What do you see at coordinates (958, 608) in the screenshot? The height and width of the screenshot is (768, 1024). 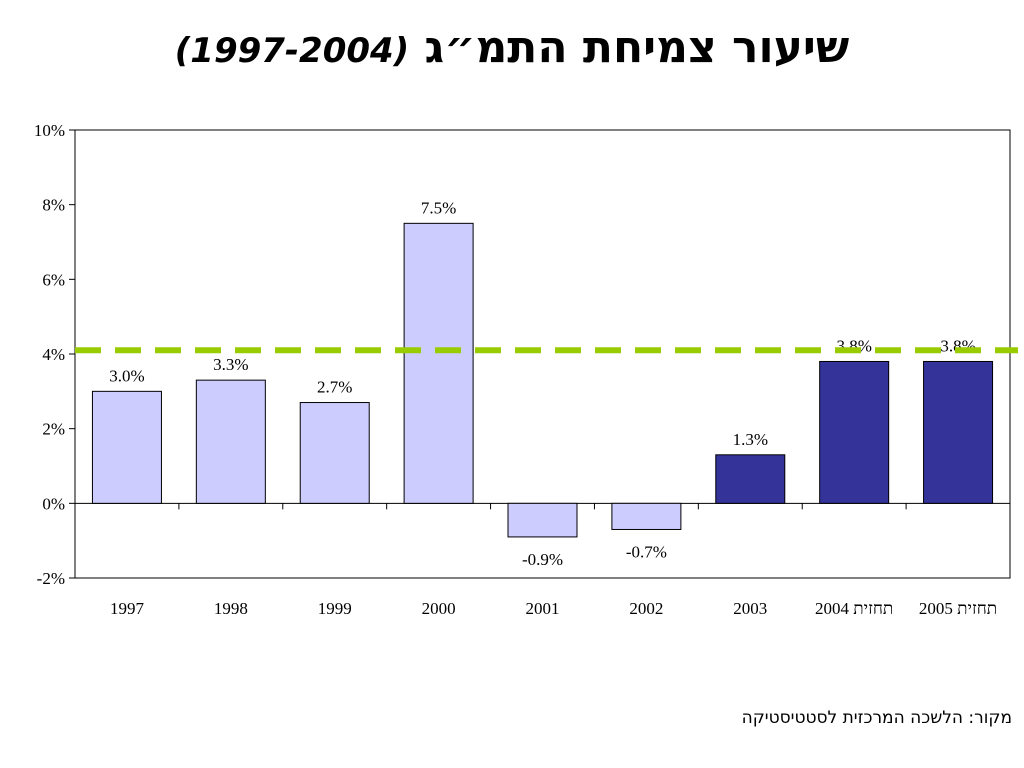 I see `x-tick-label: תחזית 2005` at bounding box center [958, 608].